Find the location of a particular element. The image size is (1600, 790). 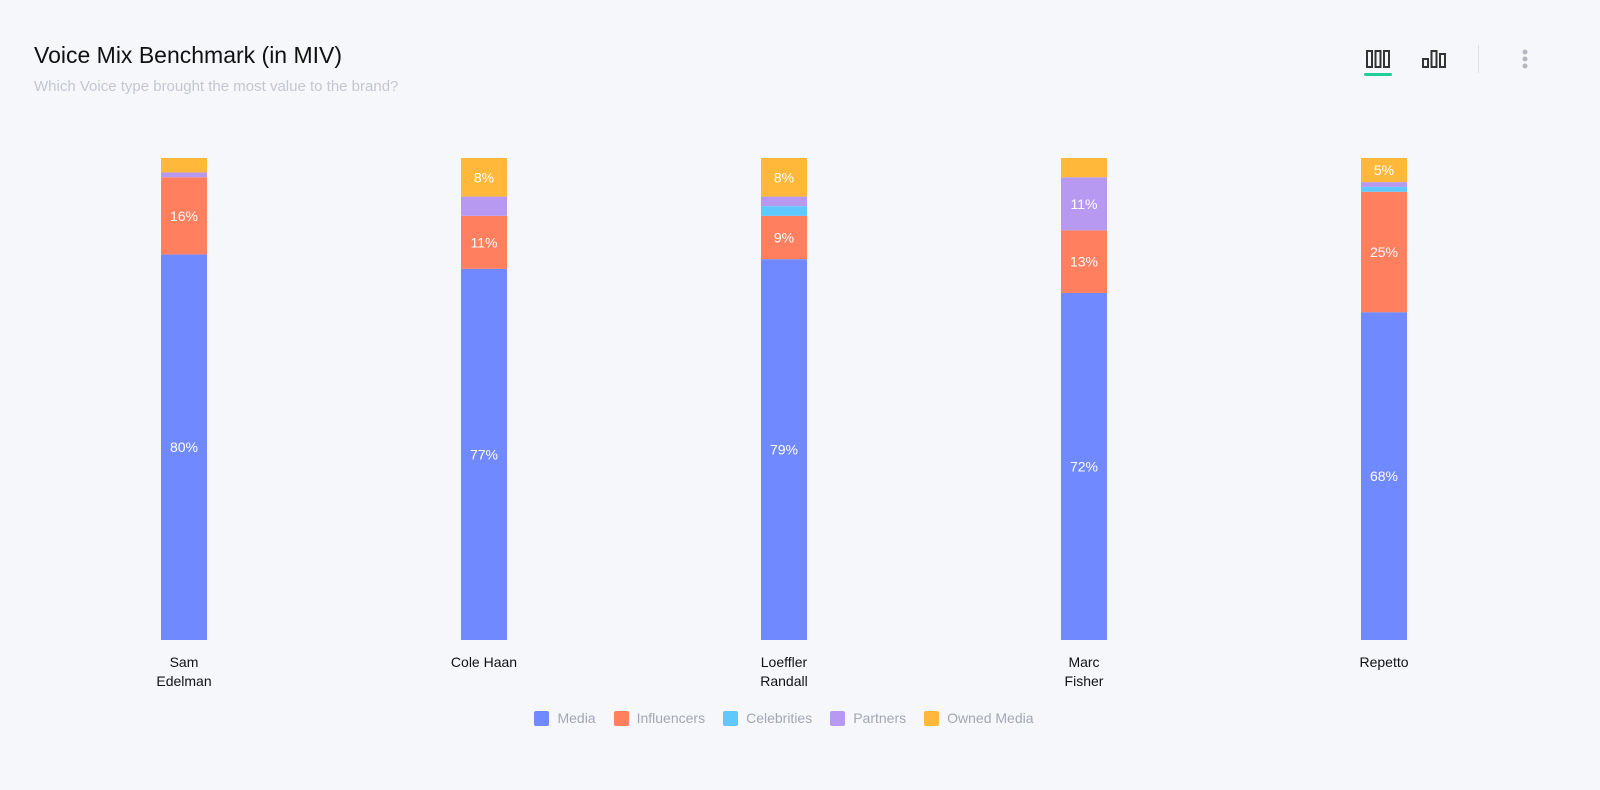

data-label: 16% is located at coordinates (184, 216).